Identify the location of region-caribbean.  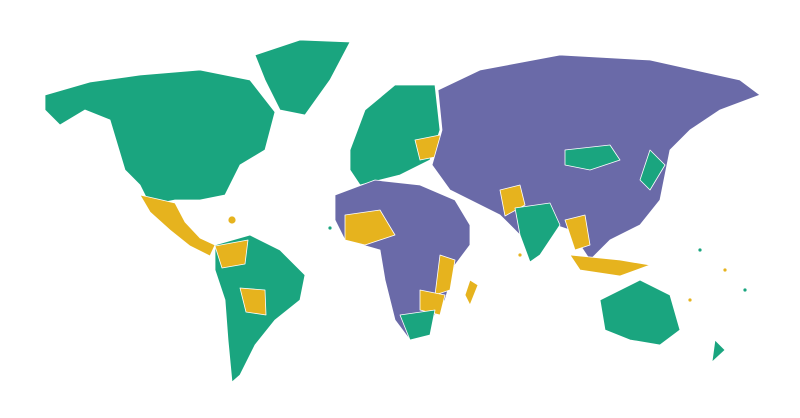
(232, 220).